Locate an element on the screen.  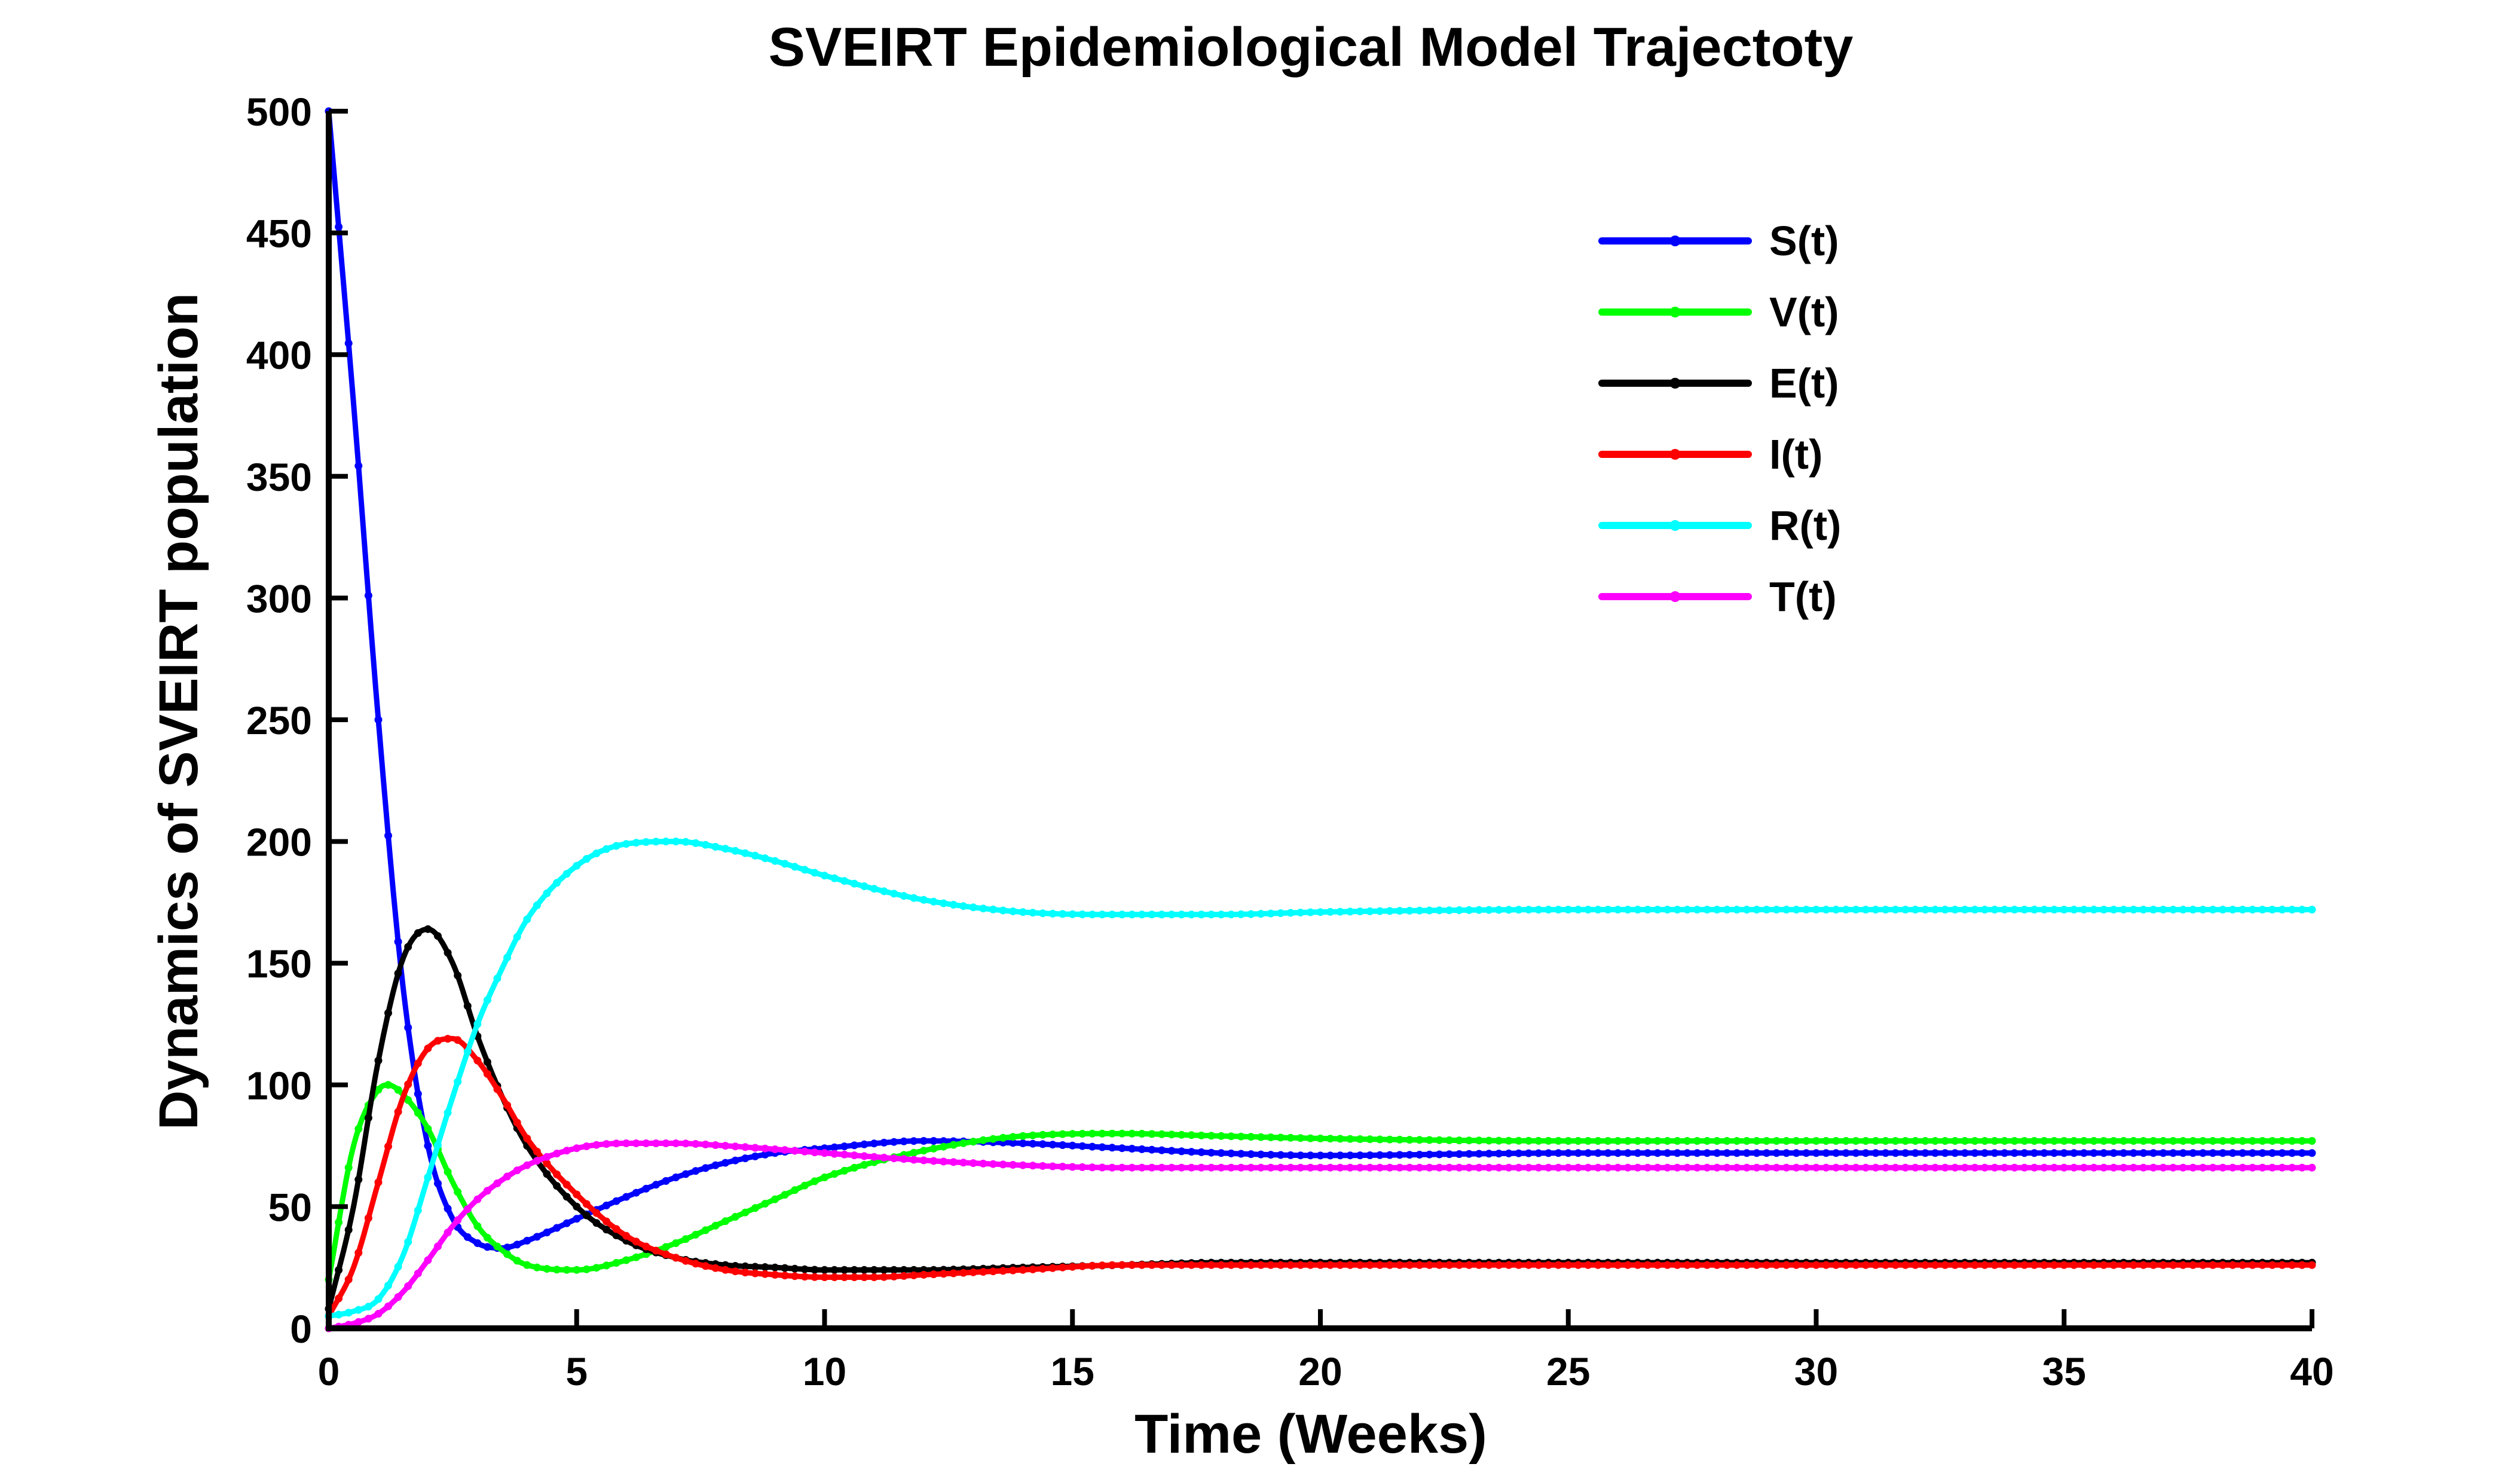
legend-marker is located at coordinates (1675, 455).